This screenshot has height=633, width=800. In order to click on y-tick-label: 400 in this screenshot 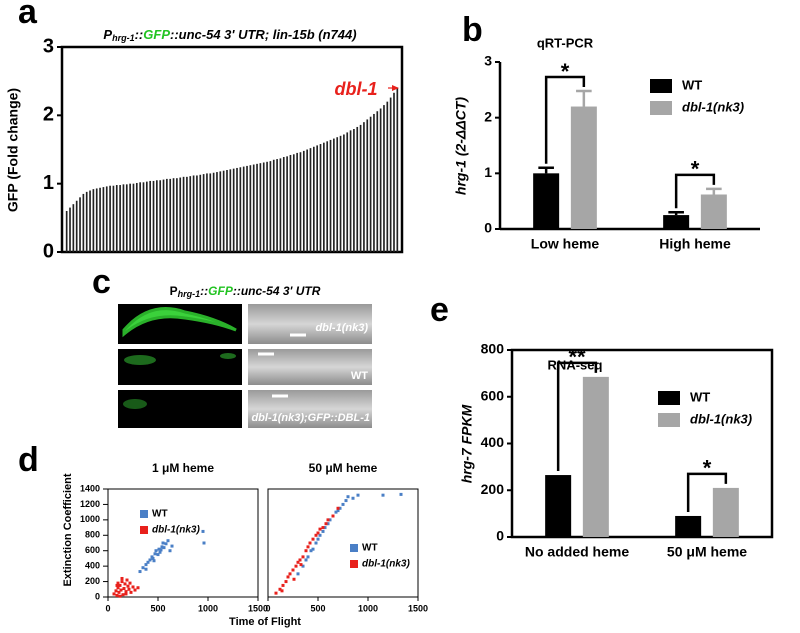, I will do `click(92, 566)`.